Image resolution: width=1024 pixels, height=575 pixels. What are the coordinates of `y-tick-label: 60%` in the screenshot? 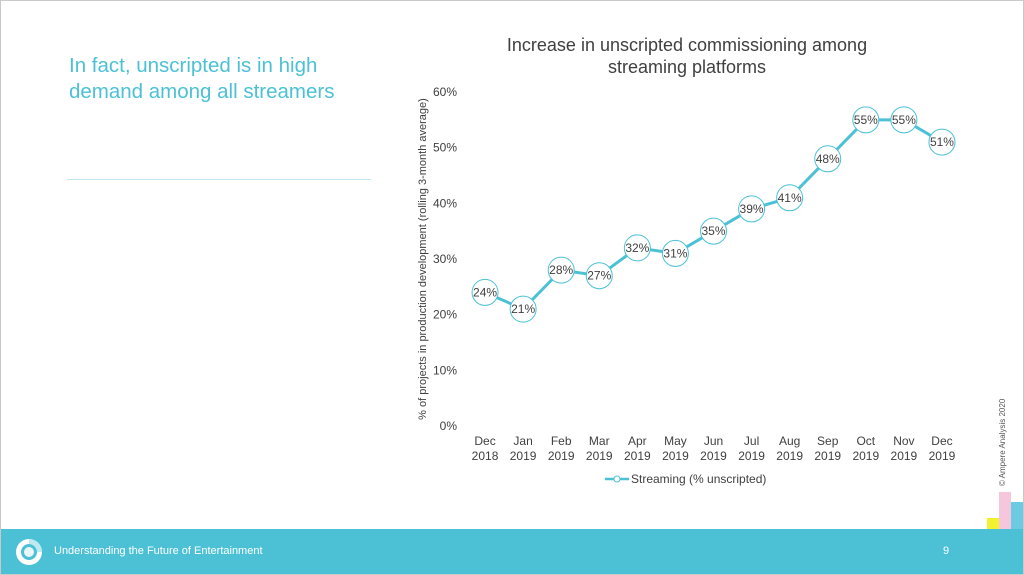 It's located at (445, 92).